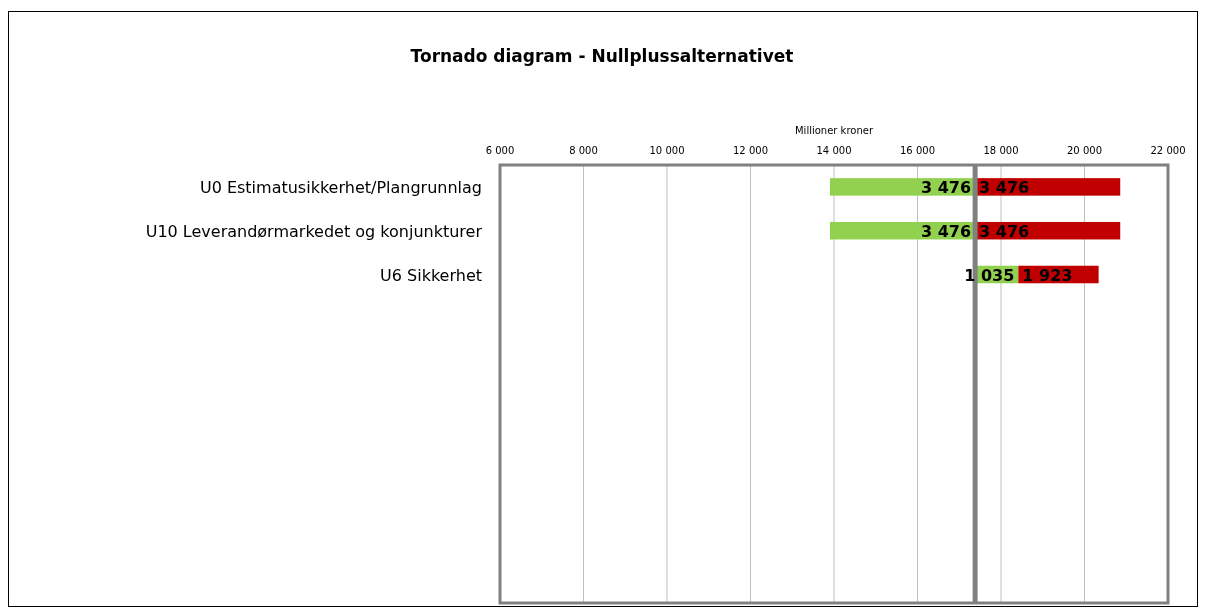 This screenshot has height=615, width=1206. I want to click on chart-title: Tornado diagram - Nullplussalternativet, so click(602, 56).